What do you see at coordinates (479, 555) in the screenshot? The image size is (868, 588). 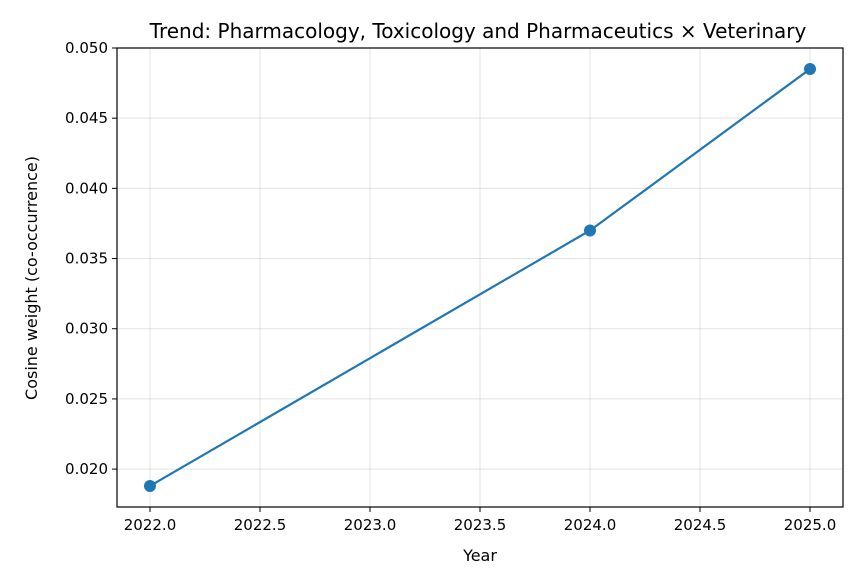 I see `x-axis-title: Year` at bounding box center [479, 555].